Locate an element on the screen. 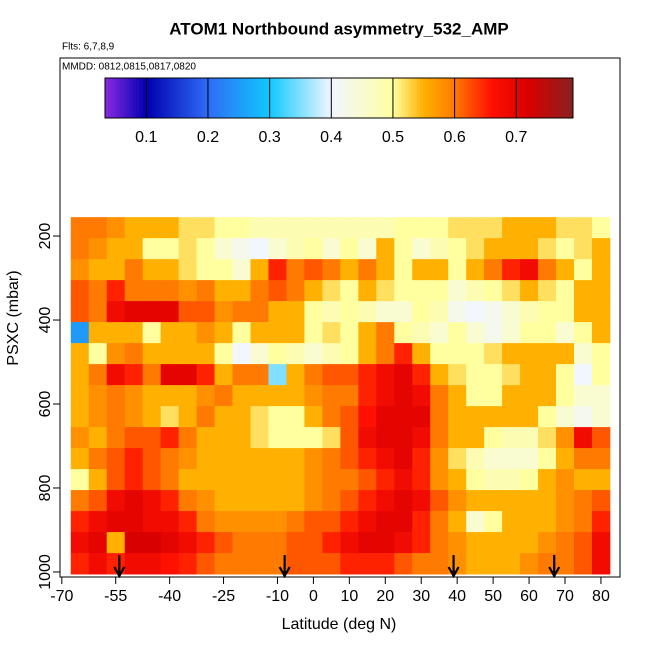  x-tick-label: 30 is located at coordinates (421, 596).